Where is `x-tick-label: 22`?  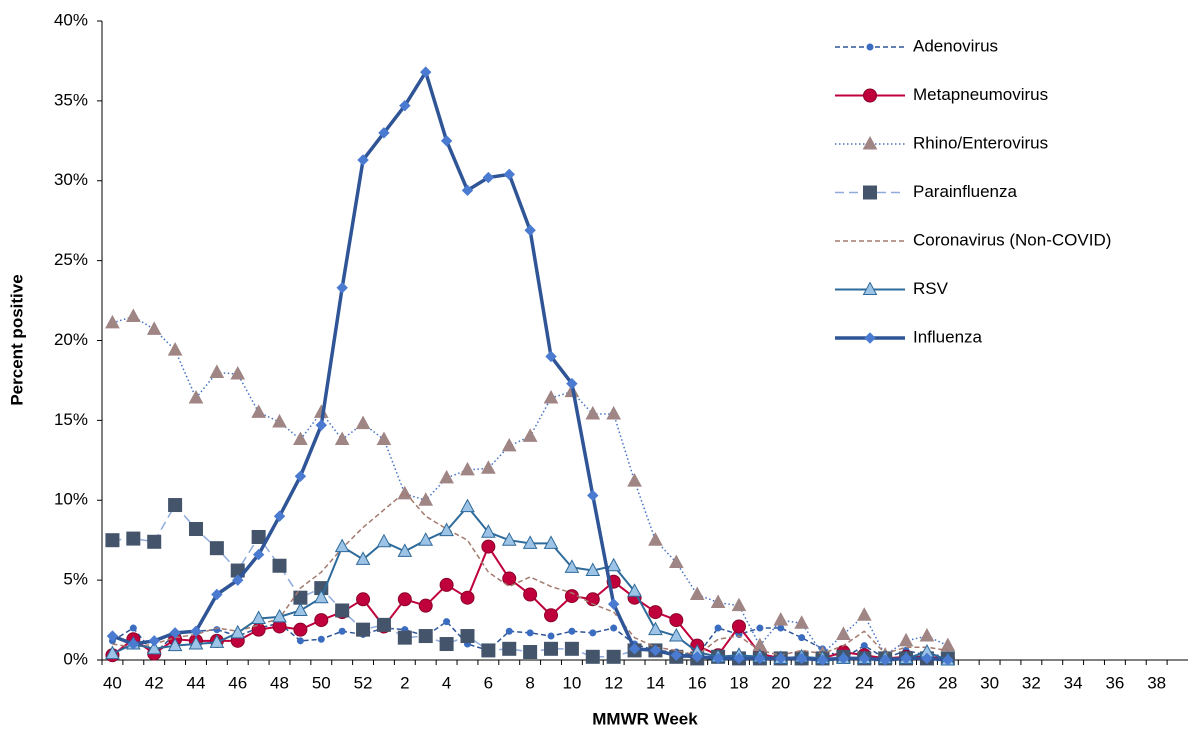 x-tick-label: 22 is located at coordinates (822, 682).